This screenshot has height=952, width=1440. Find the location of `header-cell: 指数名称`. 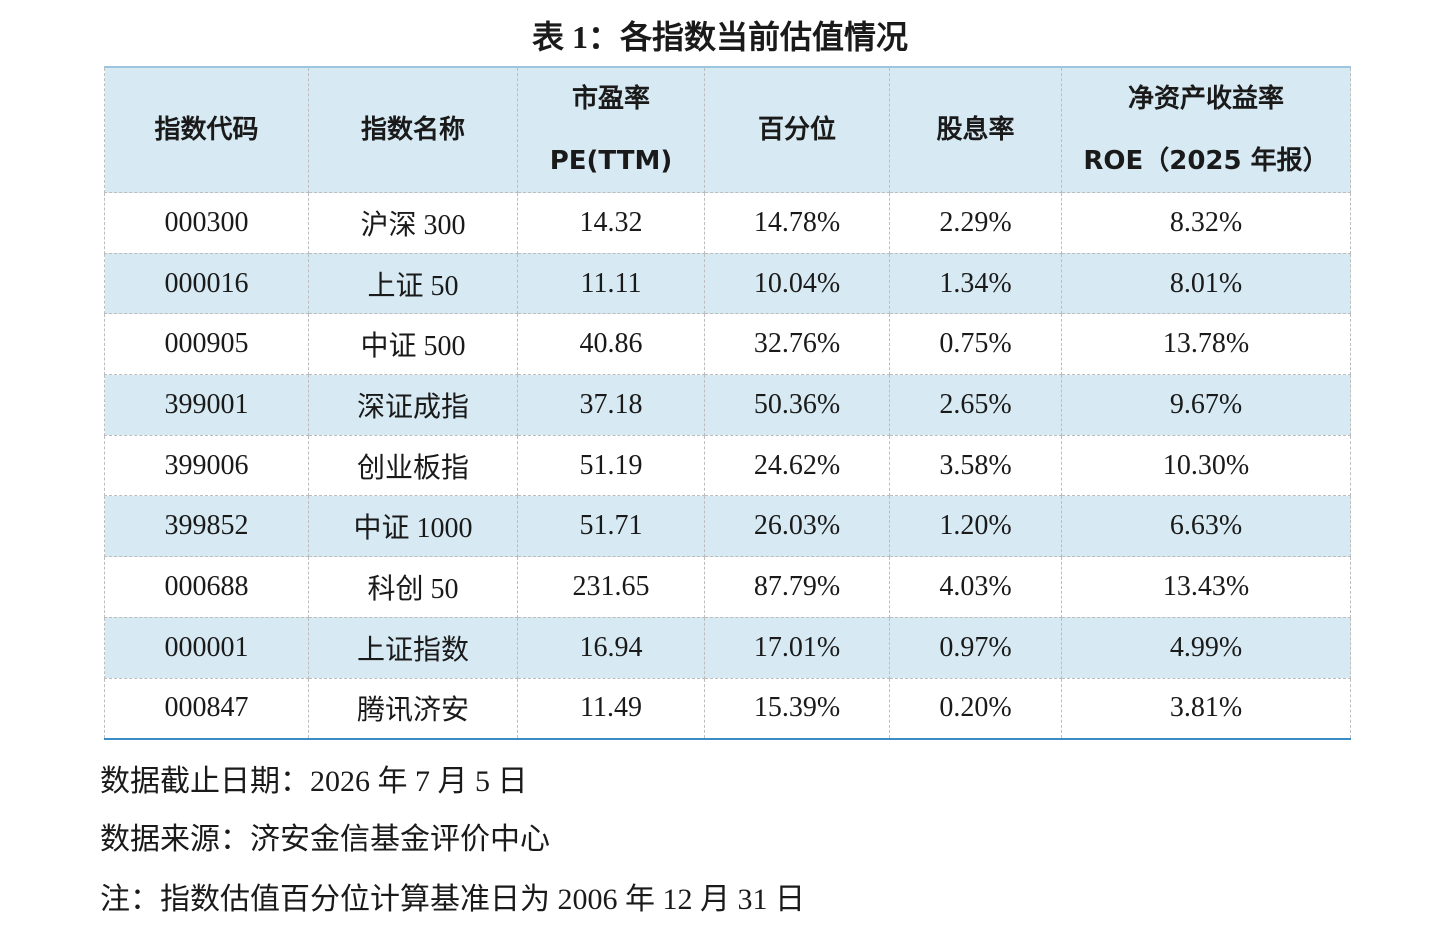

header-cell: 指数名称 is located at coordinates (413, 129).